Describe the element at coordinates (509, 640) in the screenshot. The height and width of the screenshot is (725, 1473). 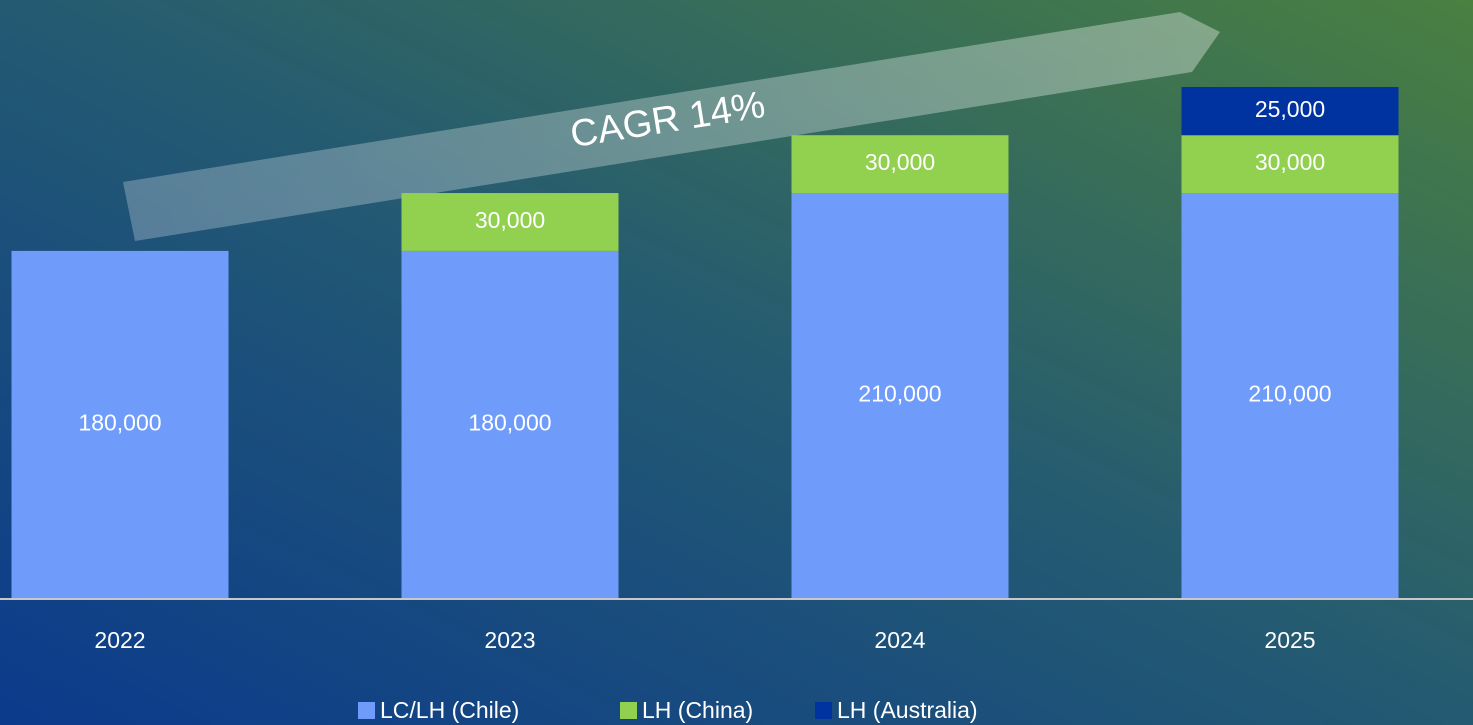
I see `x-tick-label: 2023` at that location.